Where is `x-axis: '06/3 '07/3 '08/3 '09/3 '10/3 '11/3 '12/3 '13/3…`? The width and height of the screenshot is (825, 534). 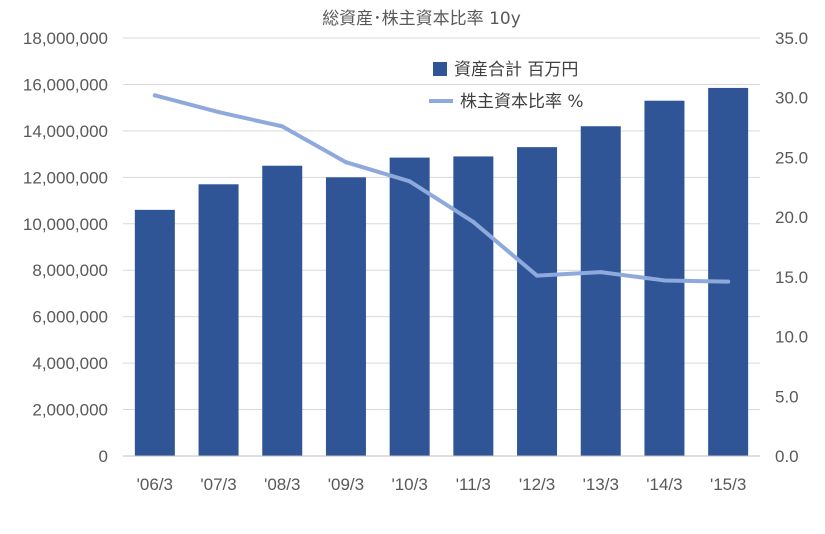
x-axis: '06/3 '07/3 '08/3 '09/3 '10/3 '11/3 '12/3 '13/3… is located at coordinates (441, 474).